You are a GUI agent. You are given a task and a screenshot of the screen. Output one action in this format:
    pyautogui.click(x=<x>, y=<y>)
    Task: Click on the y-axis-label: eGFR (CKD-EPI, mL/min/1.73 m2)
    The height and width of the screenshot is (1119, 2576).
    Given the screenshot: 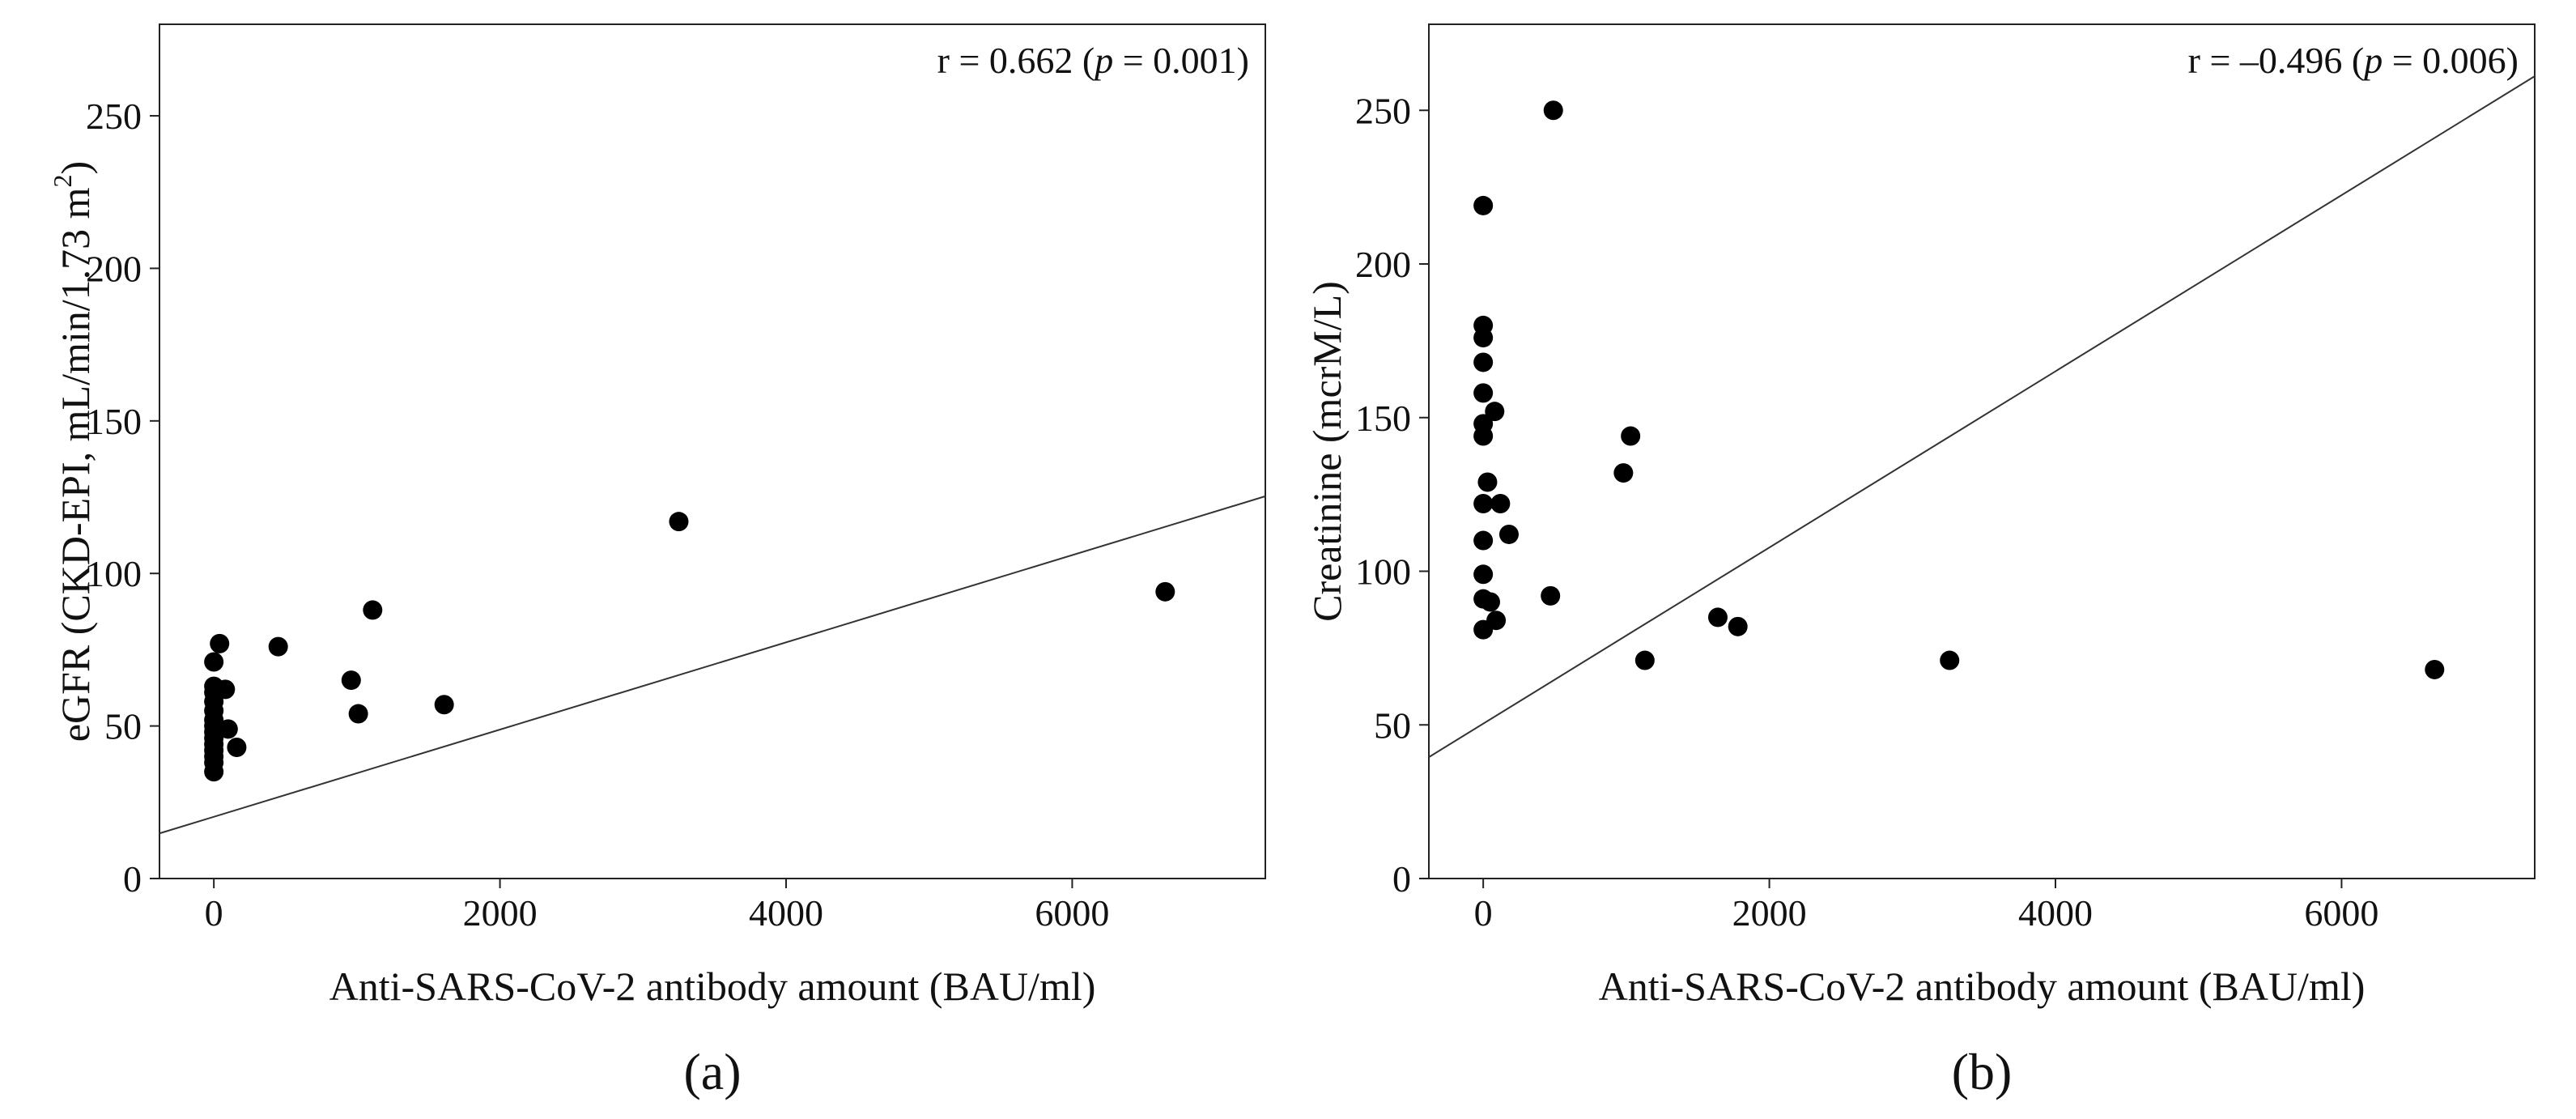 What is the action you would take?
    pyautogui.click(x=73, y=452)
    